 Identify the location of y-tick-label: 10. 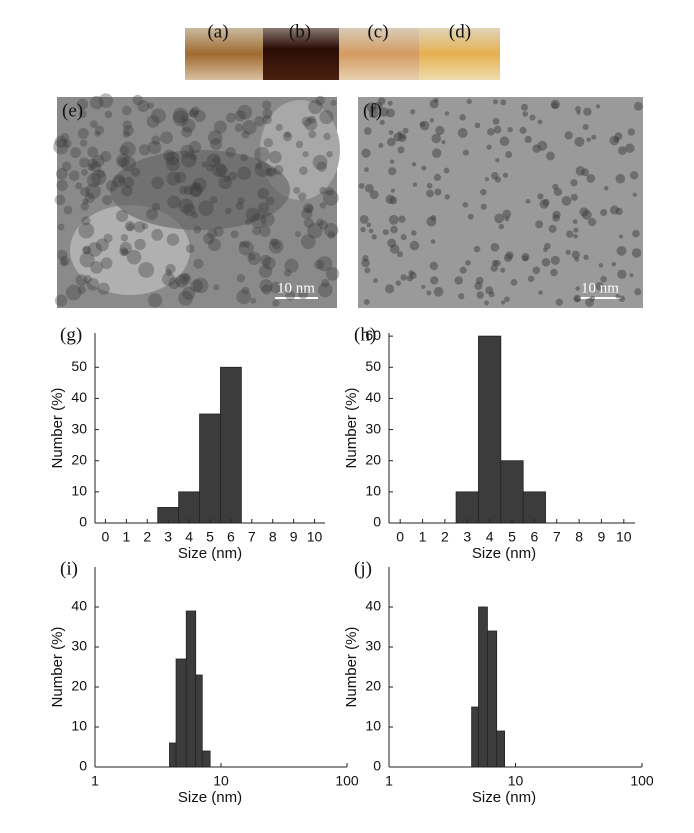
(373, 491).